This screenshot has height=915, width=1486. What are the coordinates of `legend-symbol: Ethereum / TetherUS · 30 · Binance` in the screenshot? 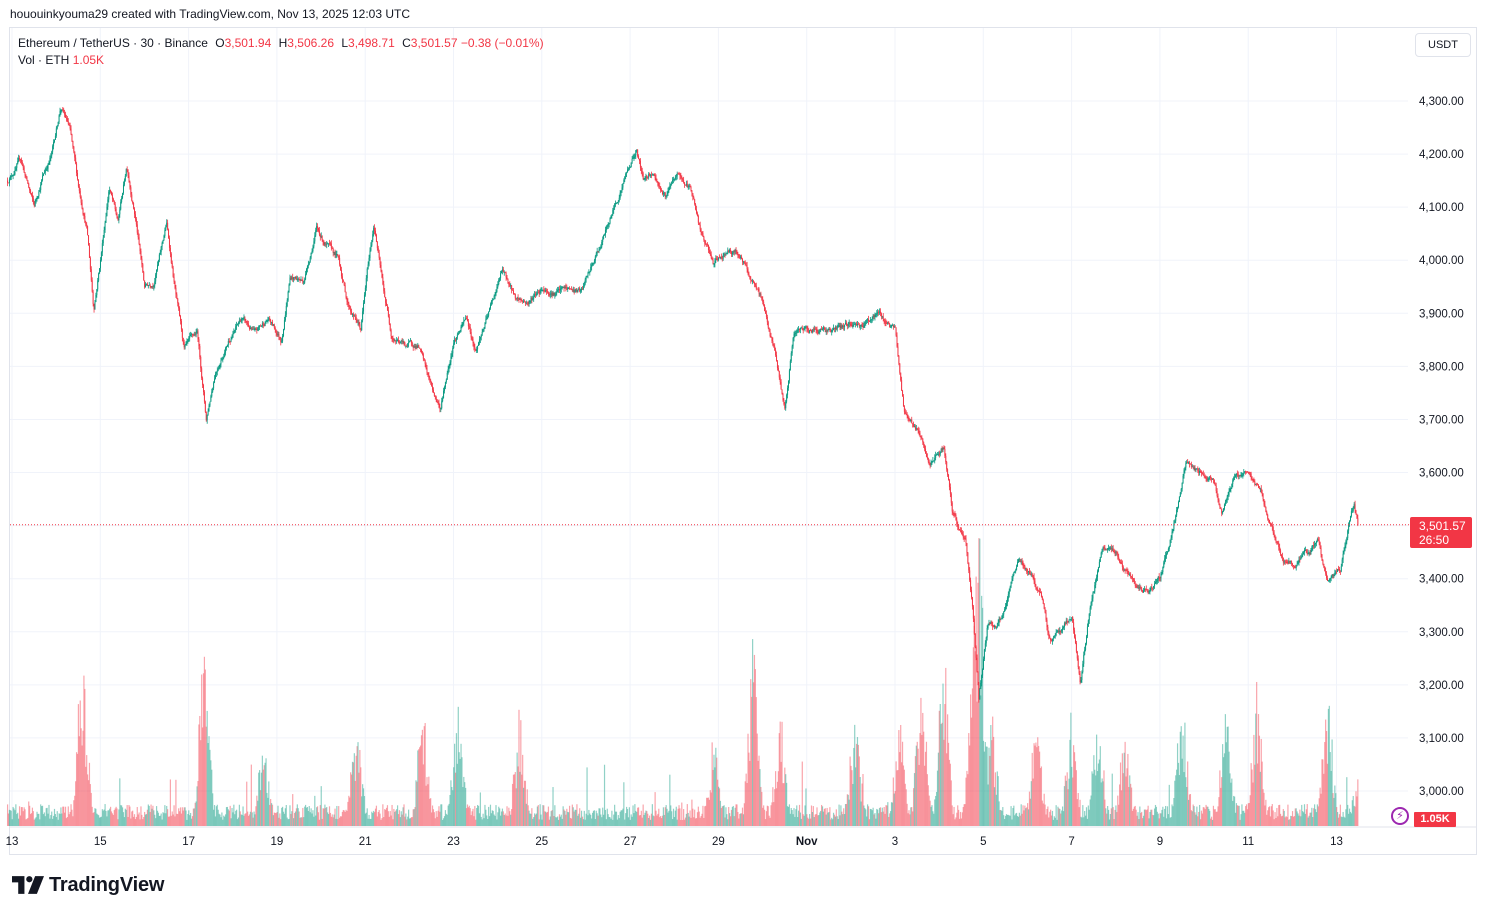 It's located at (113, 43).